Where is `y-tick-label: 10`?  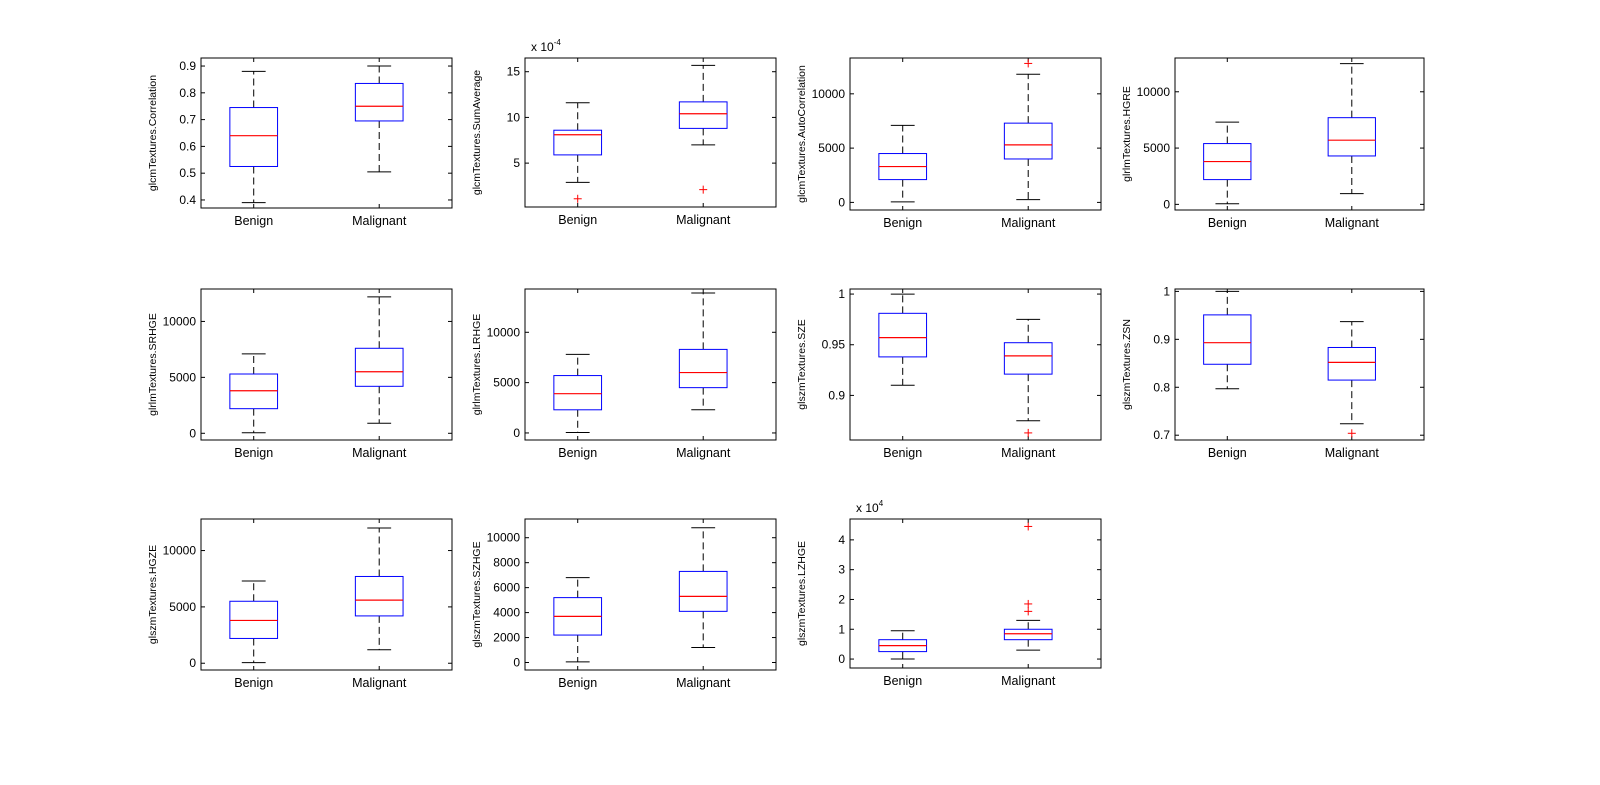 y-tick-label: 10 is located at coordinates (514, 117).